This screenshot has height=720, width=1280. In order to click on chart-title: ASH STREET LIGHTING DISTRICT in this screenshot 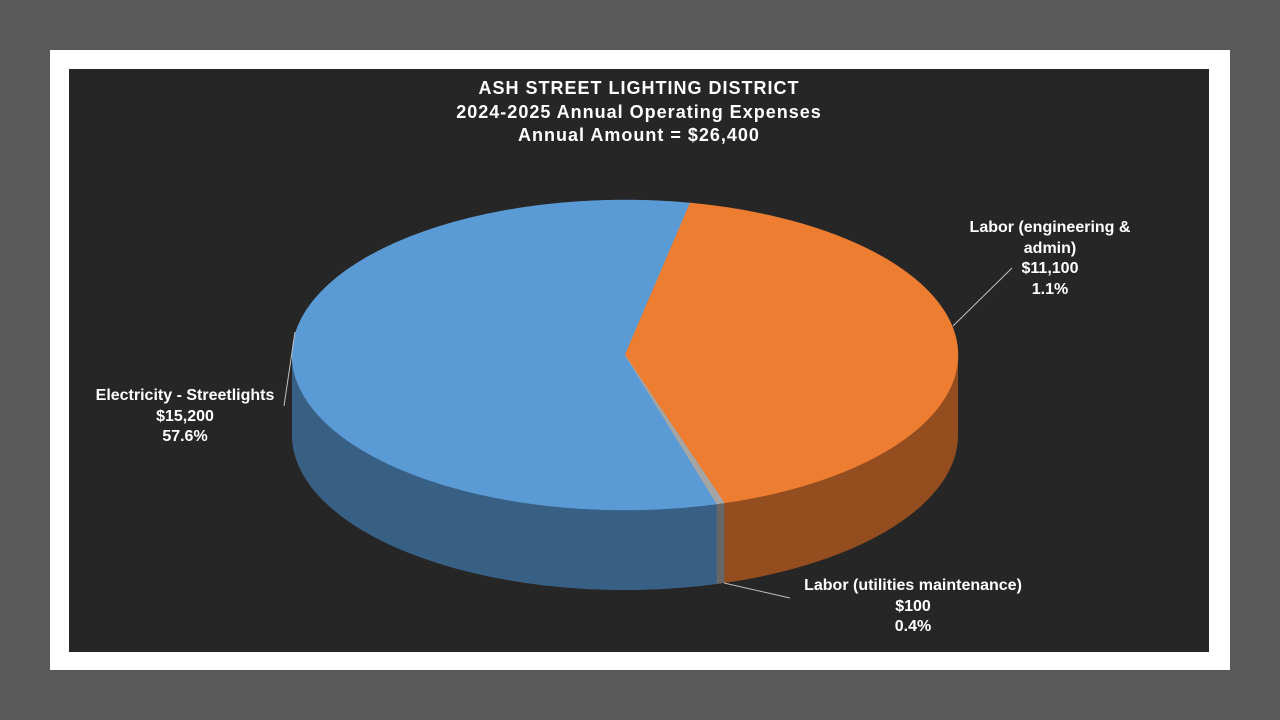, I will do `click(639, 88)`.